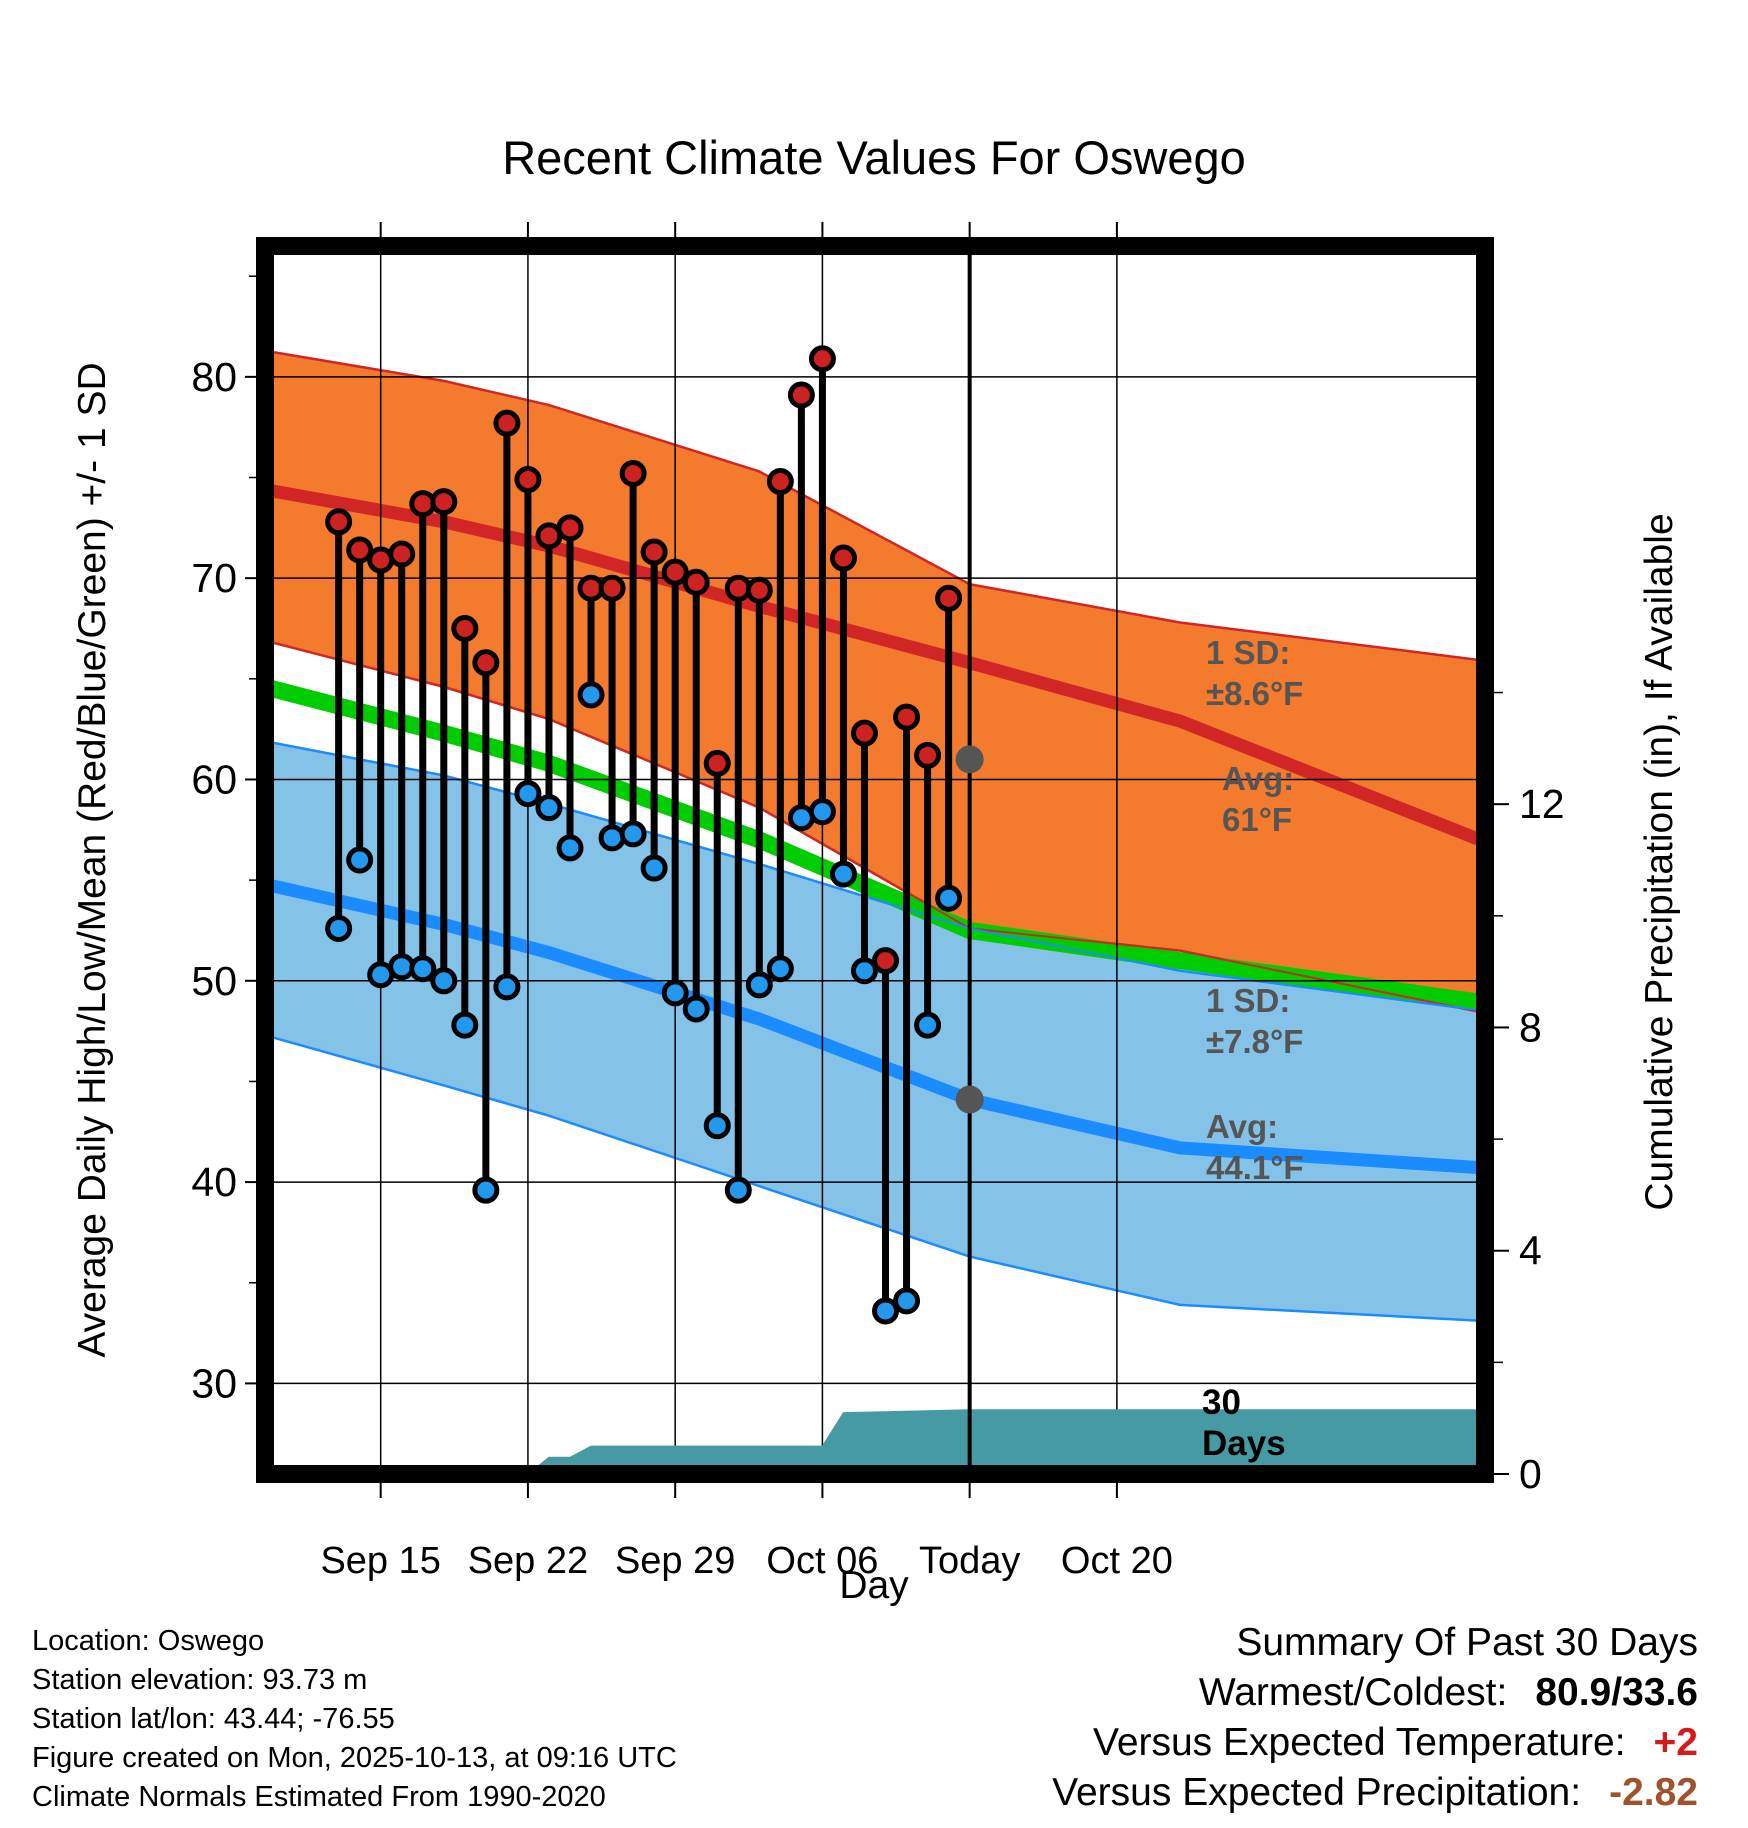 The height and width of the screenshot is (1828, 1748). What do you see at coordinates (1248, 1000) in the screenshot?
I see `low-sd-label: 1 SD:` at bounding box center [1248, 1000].